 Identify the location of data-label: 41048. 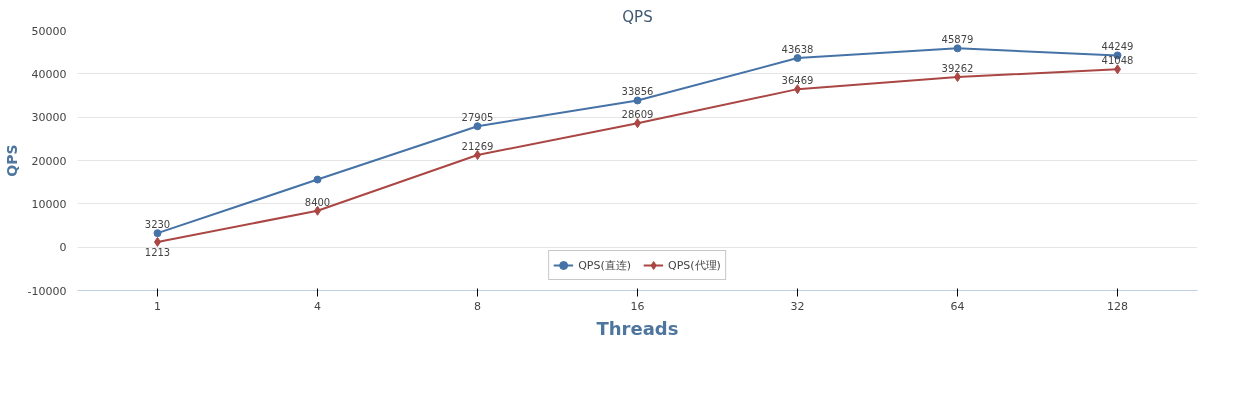
(1117, 61).